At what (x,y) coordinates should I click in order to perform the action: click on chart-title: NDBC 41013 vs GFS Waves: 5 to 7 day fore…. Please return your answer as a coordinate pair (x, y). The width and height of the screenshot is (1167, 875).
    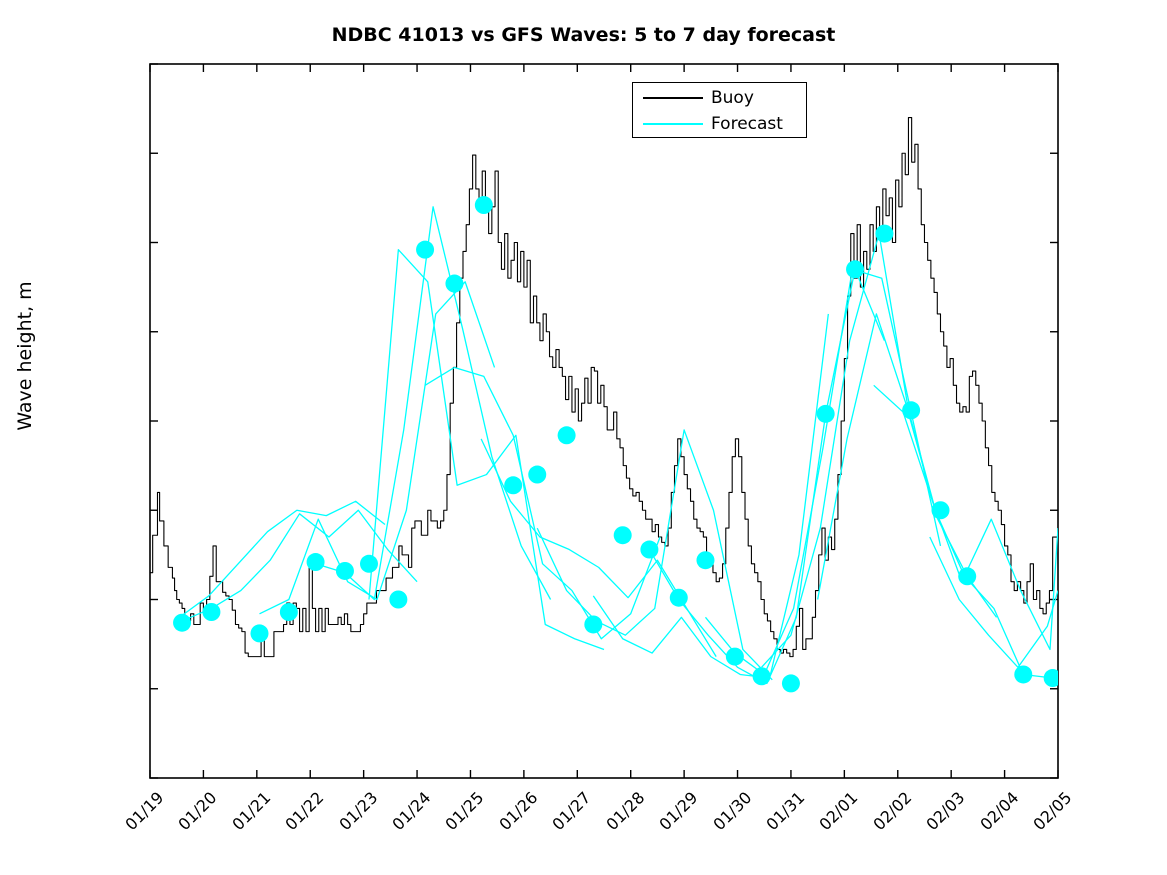
    Looking at the image, I should click on (583, 35).